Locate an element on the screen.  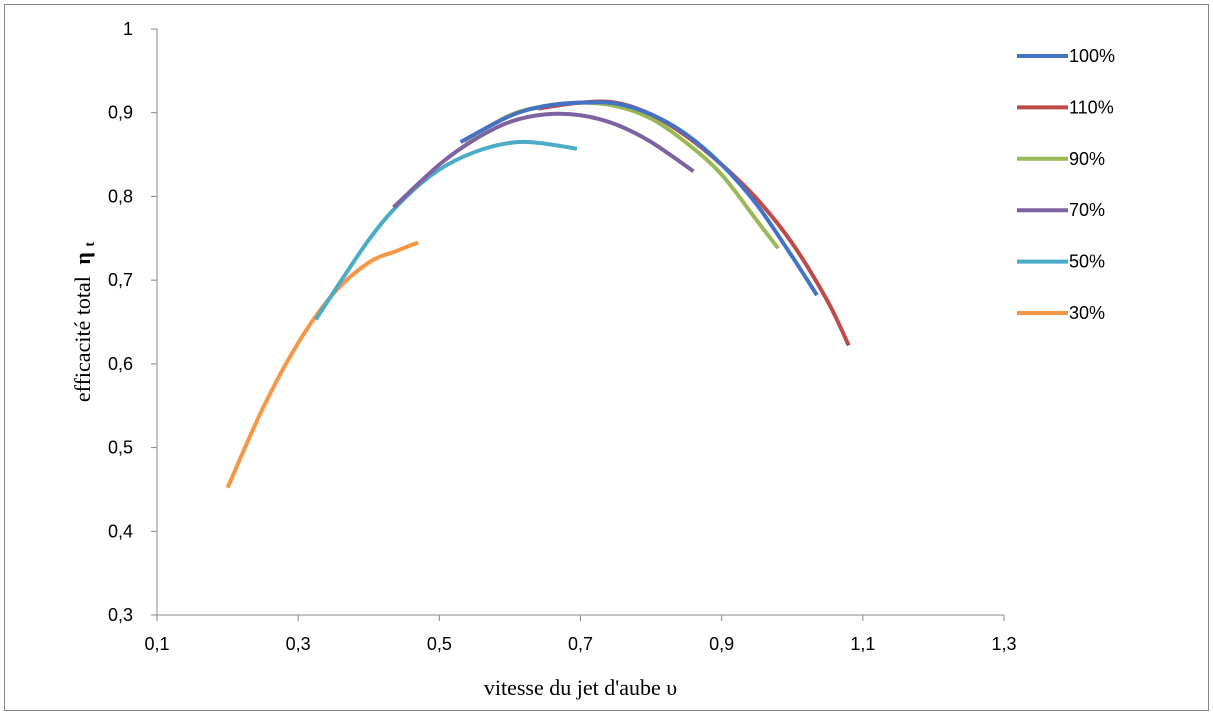
y-tick-label: 0,8 is located at coordinates (120, 196).